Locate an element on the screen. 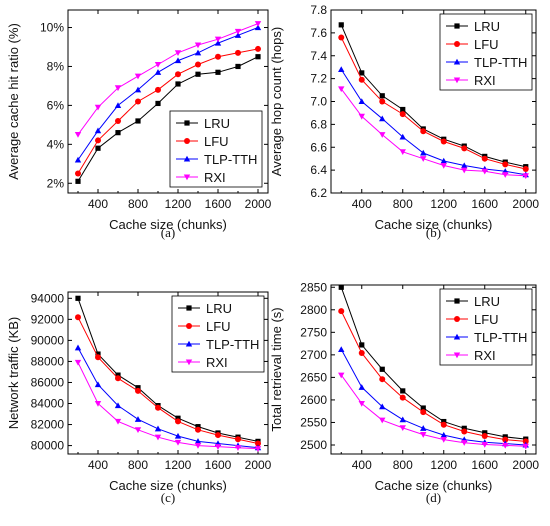 The width and height of the screenshot is (550, 526). plot-frame is located at coordinates (168, 101).